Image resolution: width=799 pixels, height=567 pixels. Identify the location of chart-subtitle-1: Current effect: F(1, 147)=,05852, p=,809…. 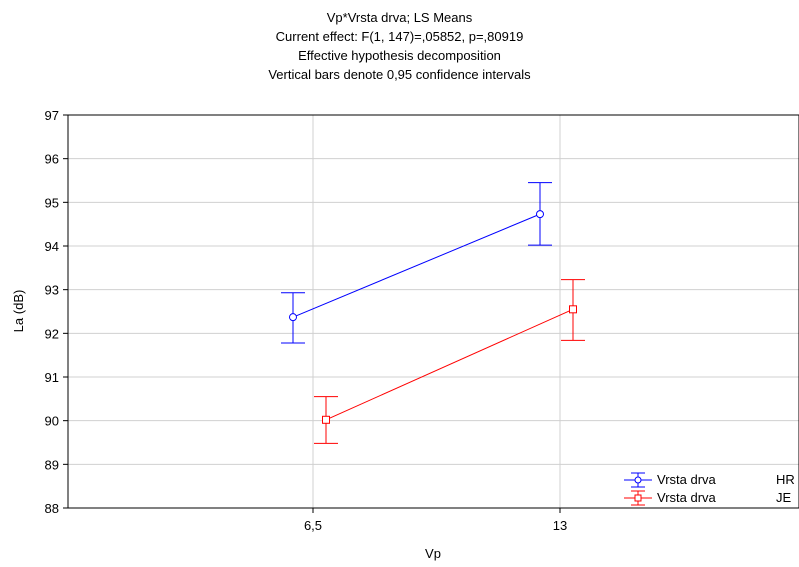
(399, 36).